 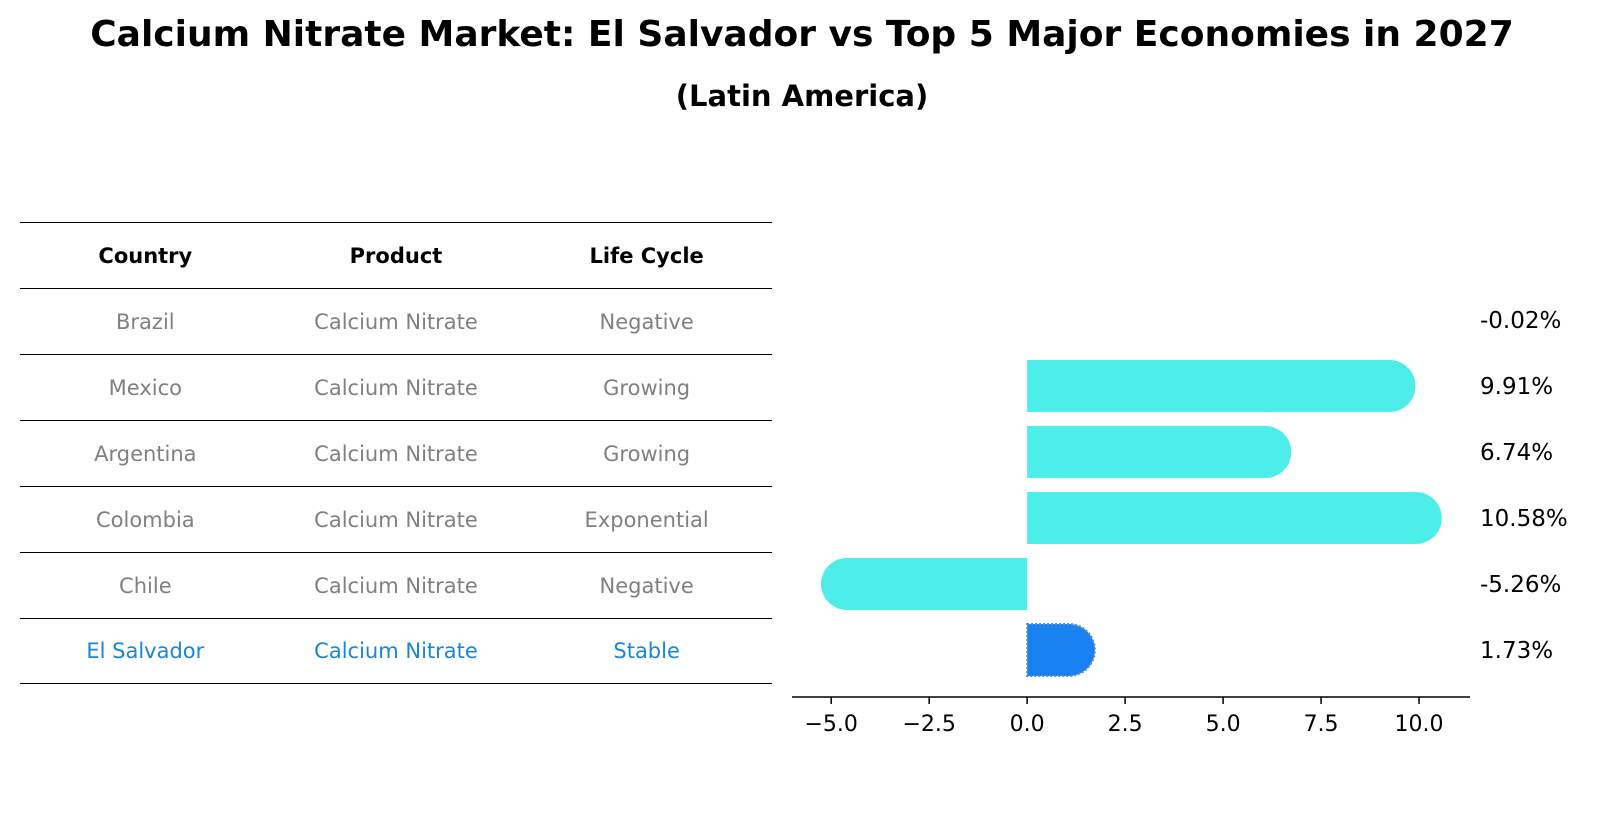 I want to click on table-row: Brazil Calcium Nitrate Negative, so click(x=396, y=321).